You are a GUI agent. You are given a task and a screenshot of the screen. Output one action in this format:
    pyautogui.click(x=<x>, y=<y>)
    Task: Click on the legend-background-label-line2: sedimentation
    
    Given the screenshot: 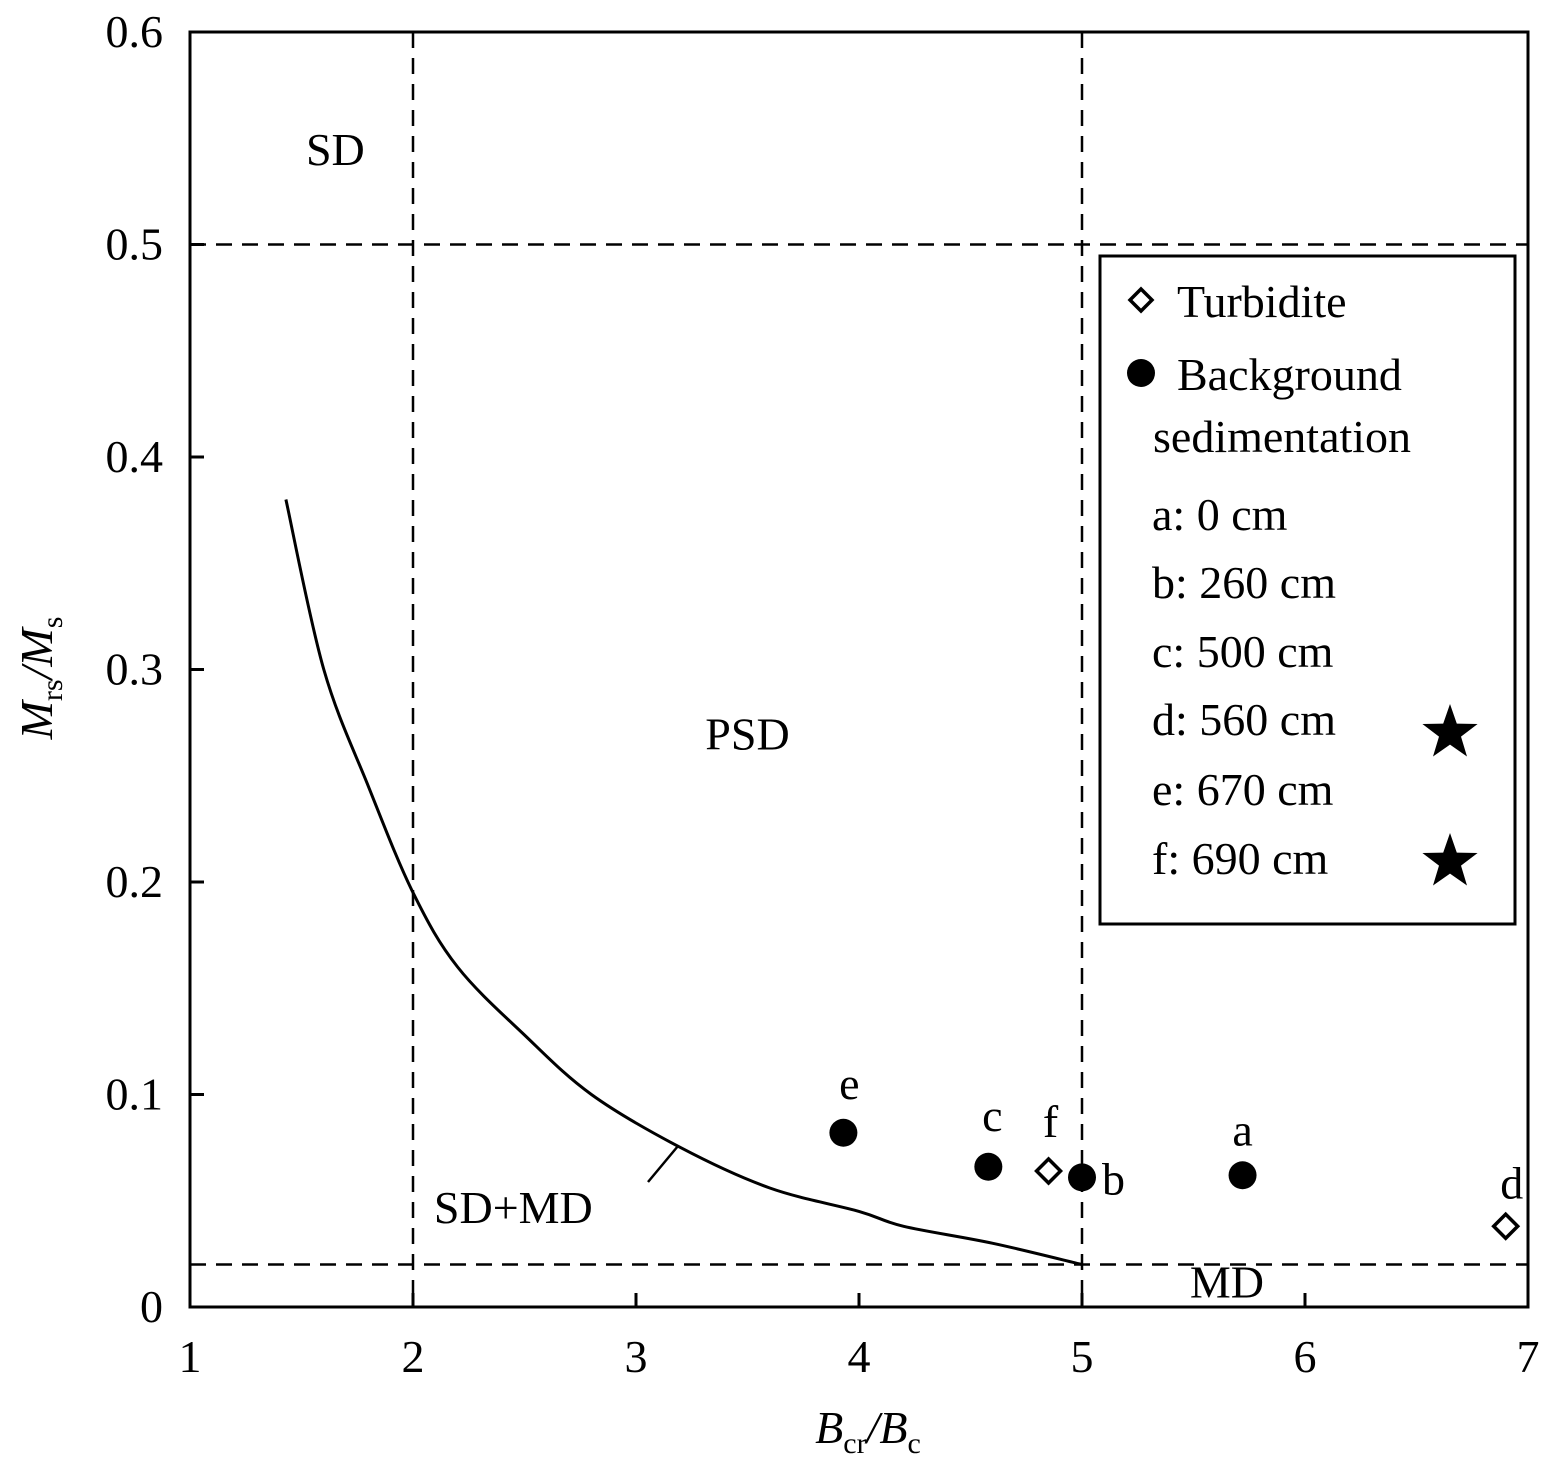 What is the action you would take?
    pyautogui.click(x=1282, y=436)
    